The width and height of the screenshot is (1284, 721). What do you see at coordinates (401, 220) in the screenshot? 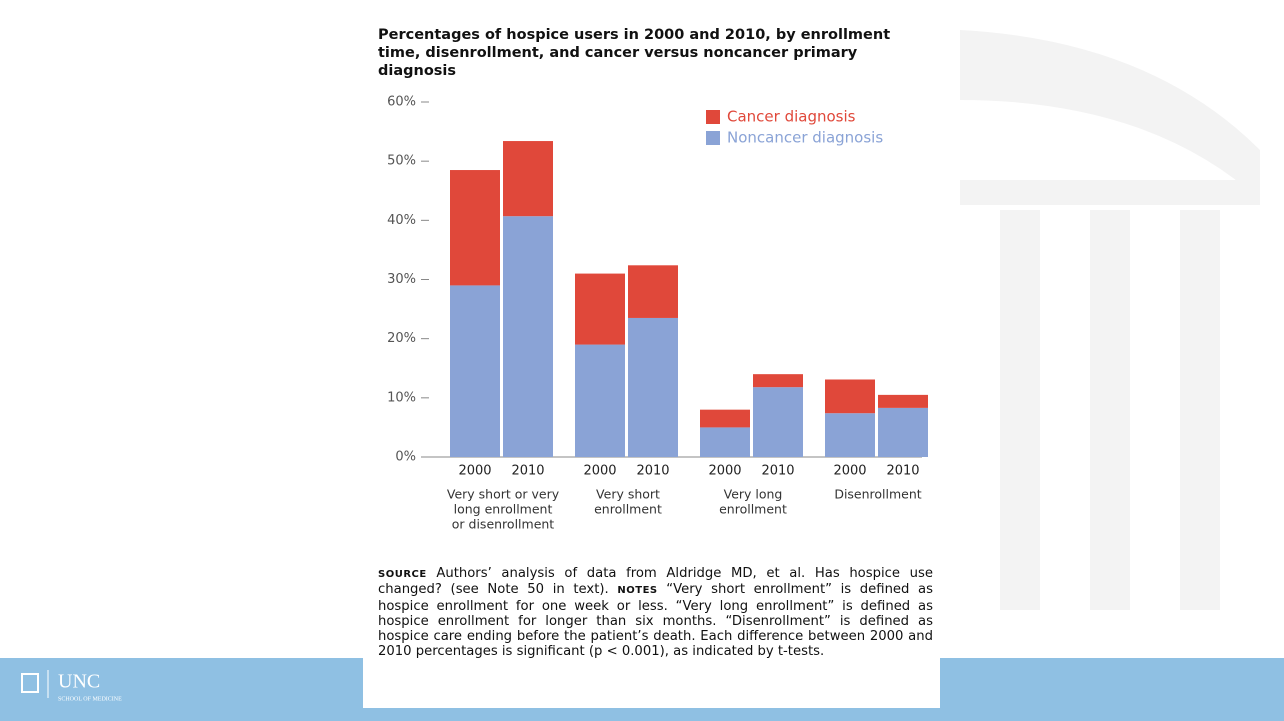
I see `y-tick-label: 40%` at bounding box center [401, 220].